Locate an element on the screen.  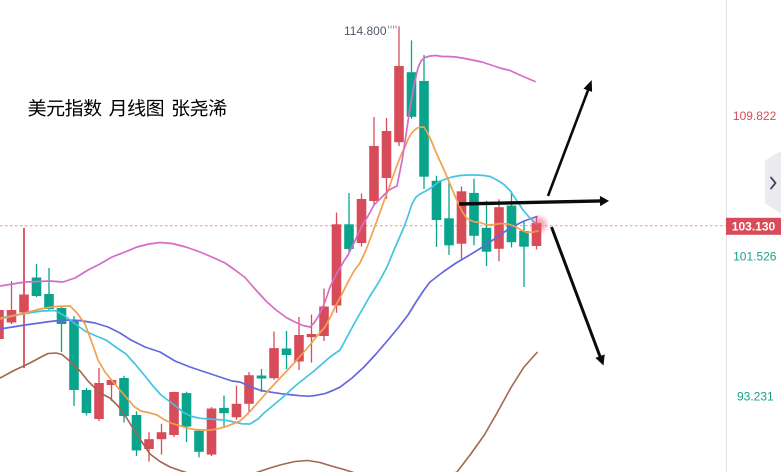
svg-text: 114.800 is located at coordinates (365, 31).